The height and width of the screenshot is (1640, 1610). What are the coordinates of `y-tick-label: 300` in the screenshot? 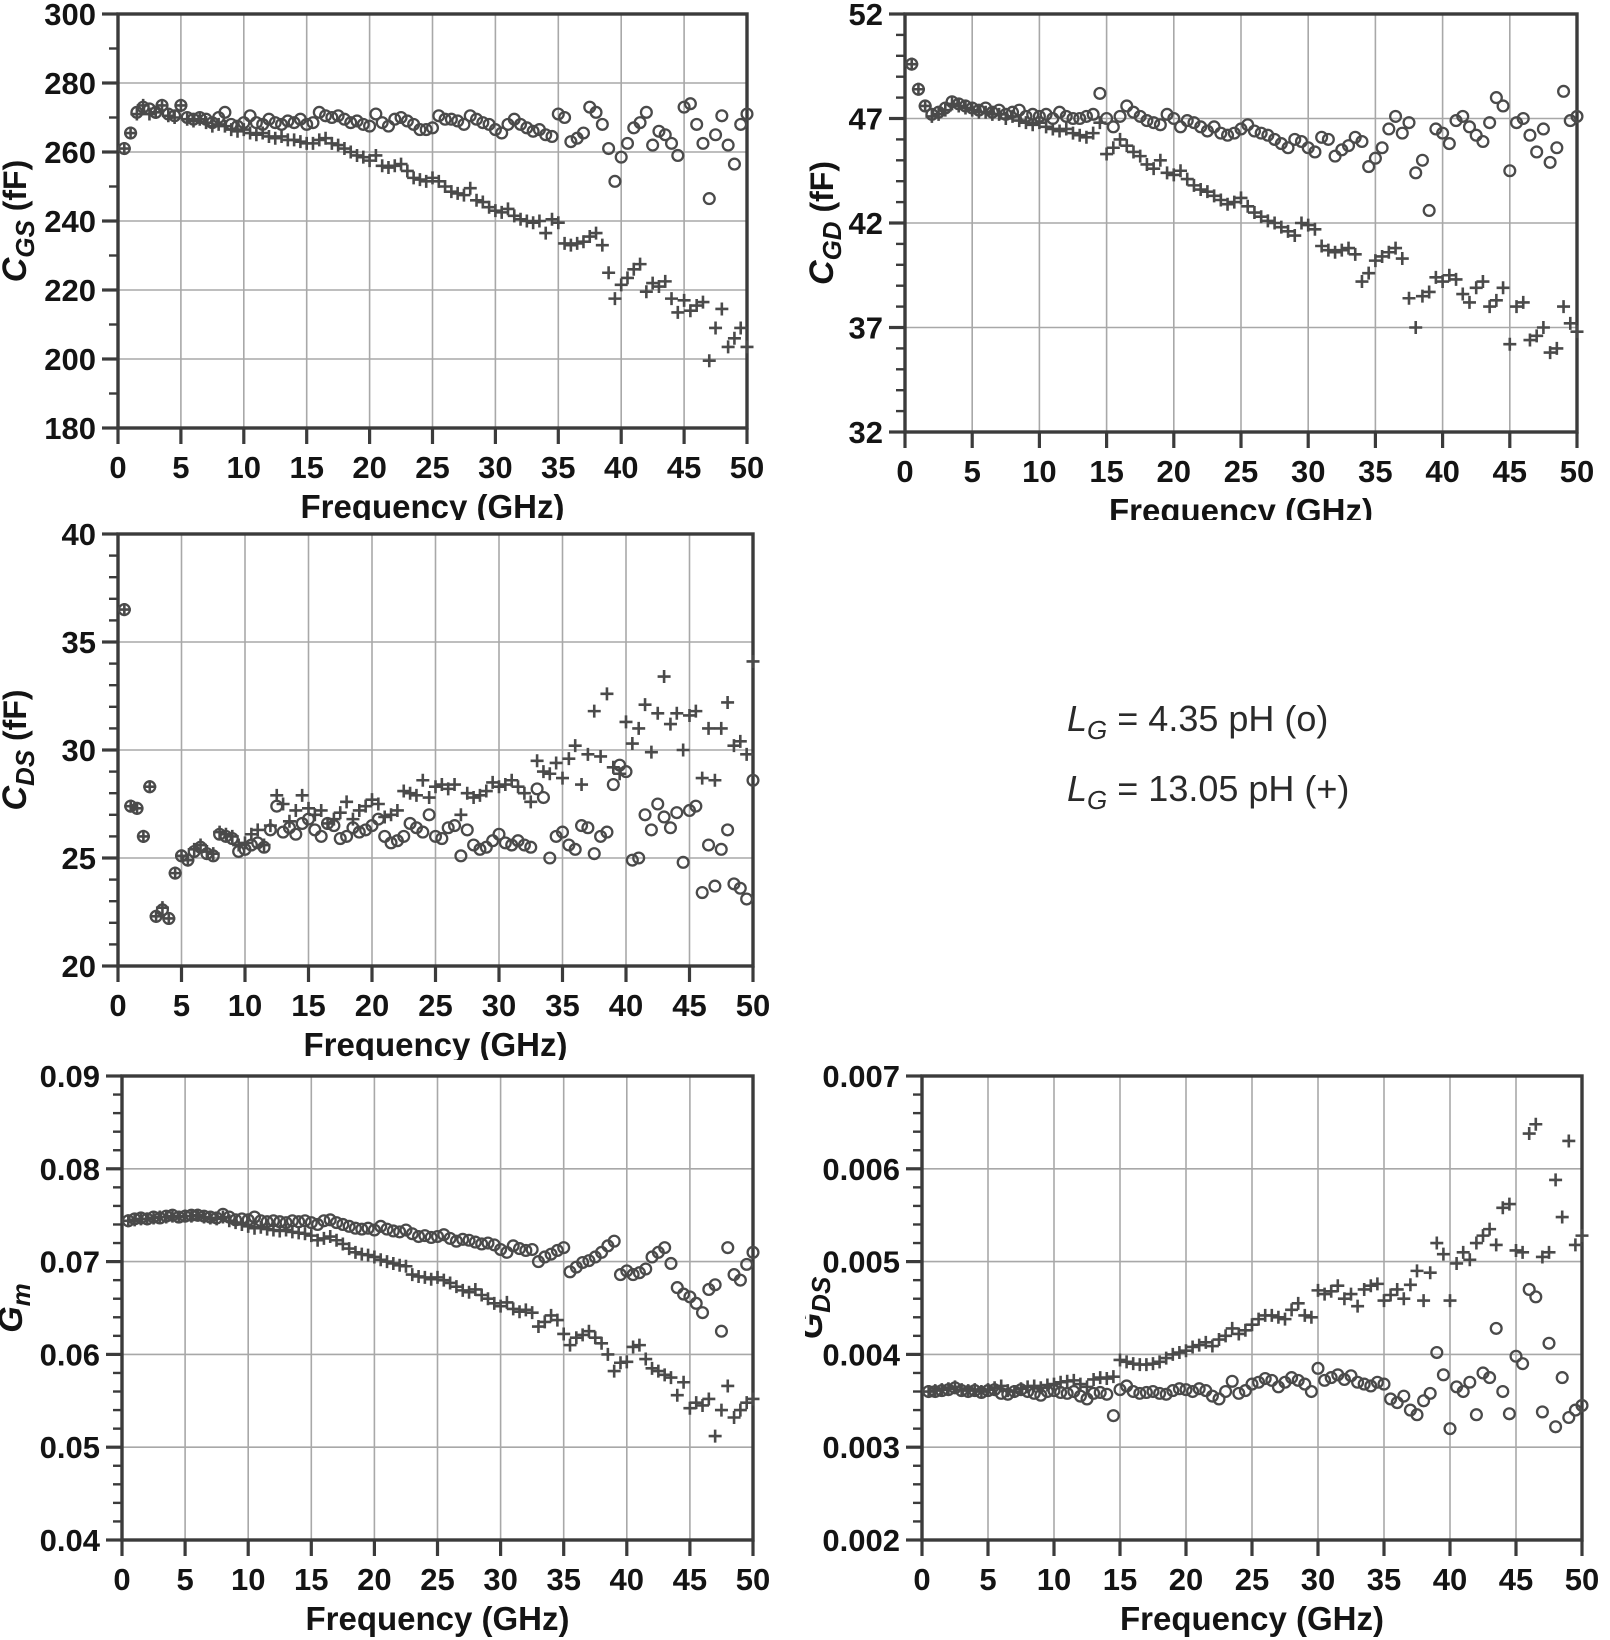 It's located at (70, 16).